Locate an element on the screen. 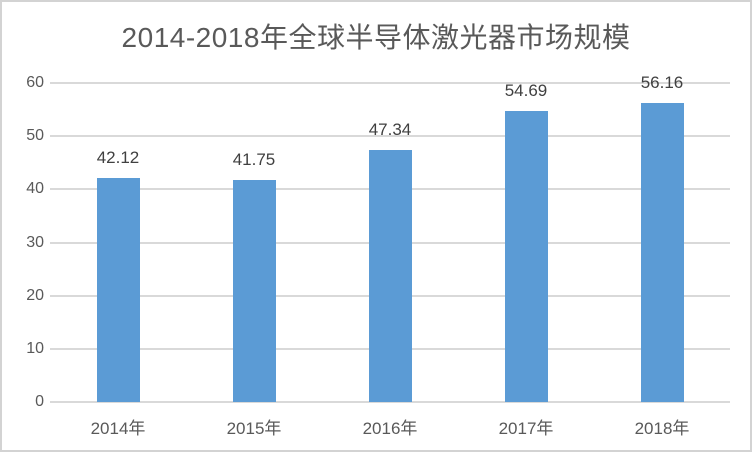  bar-value-label: 42.12 is located at coordinates (118, 158).